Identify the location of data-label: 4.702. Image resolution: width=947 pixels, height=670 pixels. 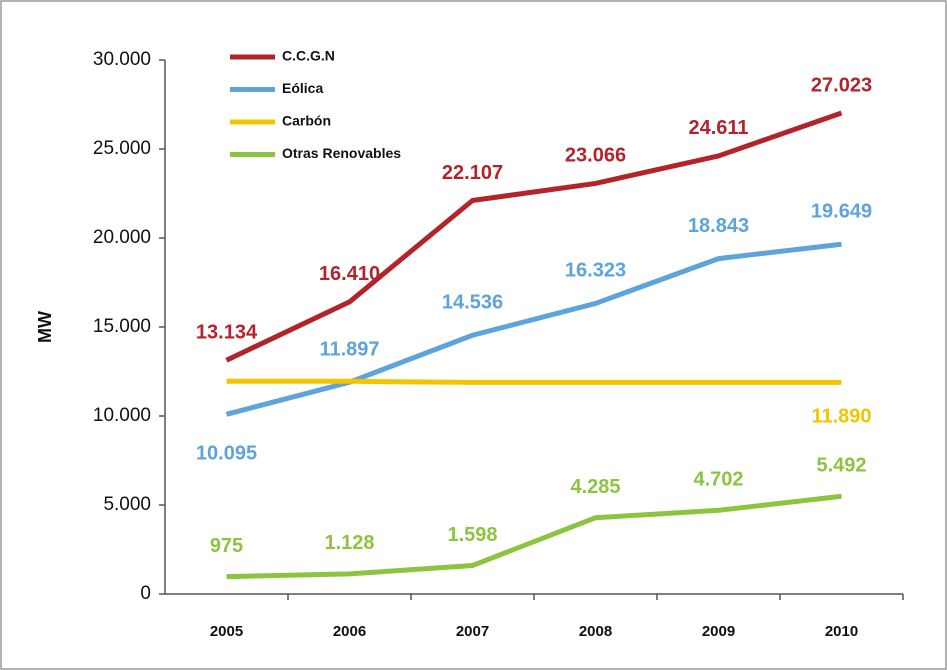
(718, 480).